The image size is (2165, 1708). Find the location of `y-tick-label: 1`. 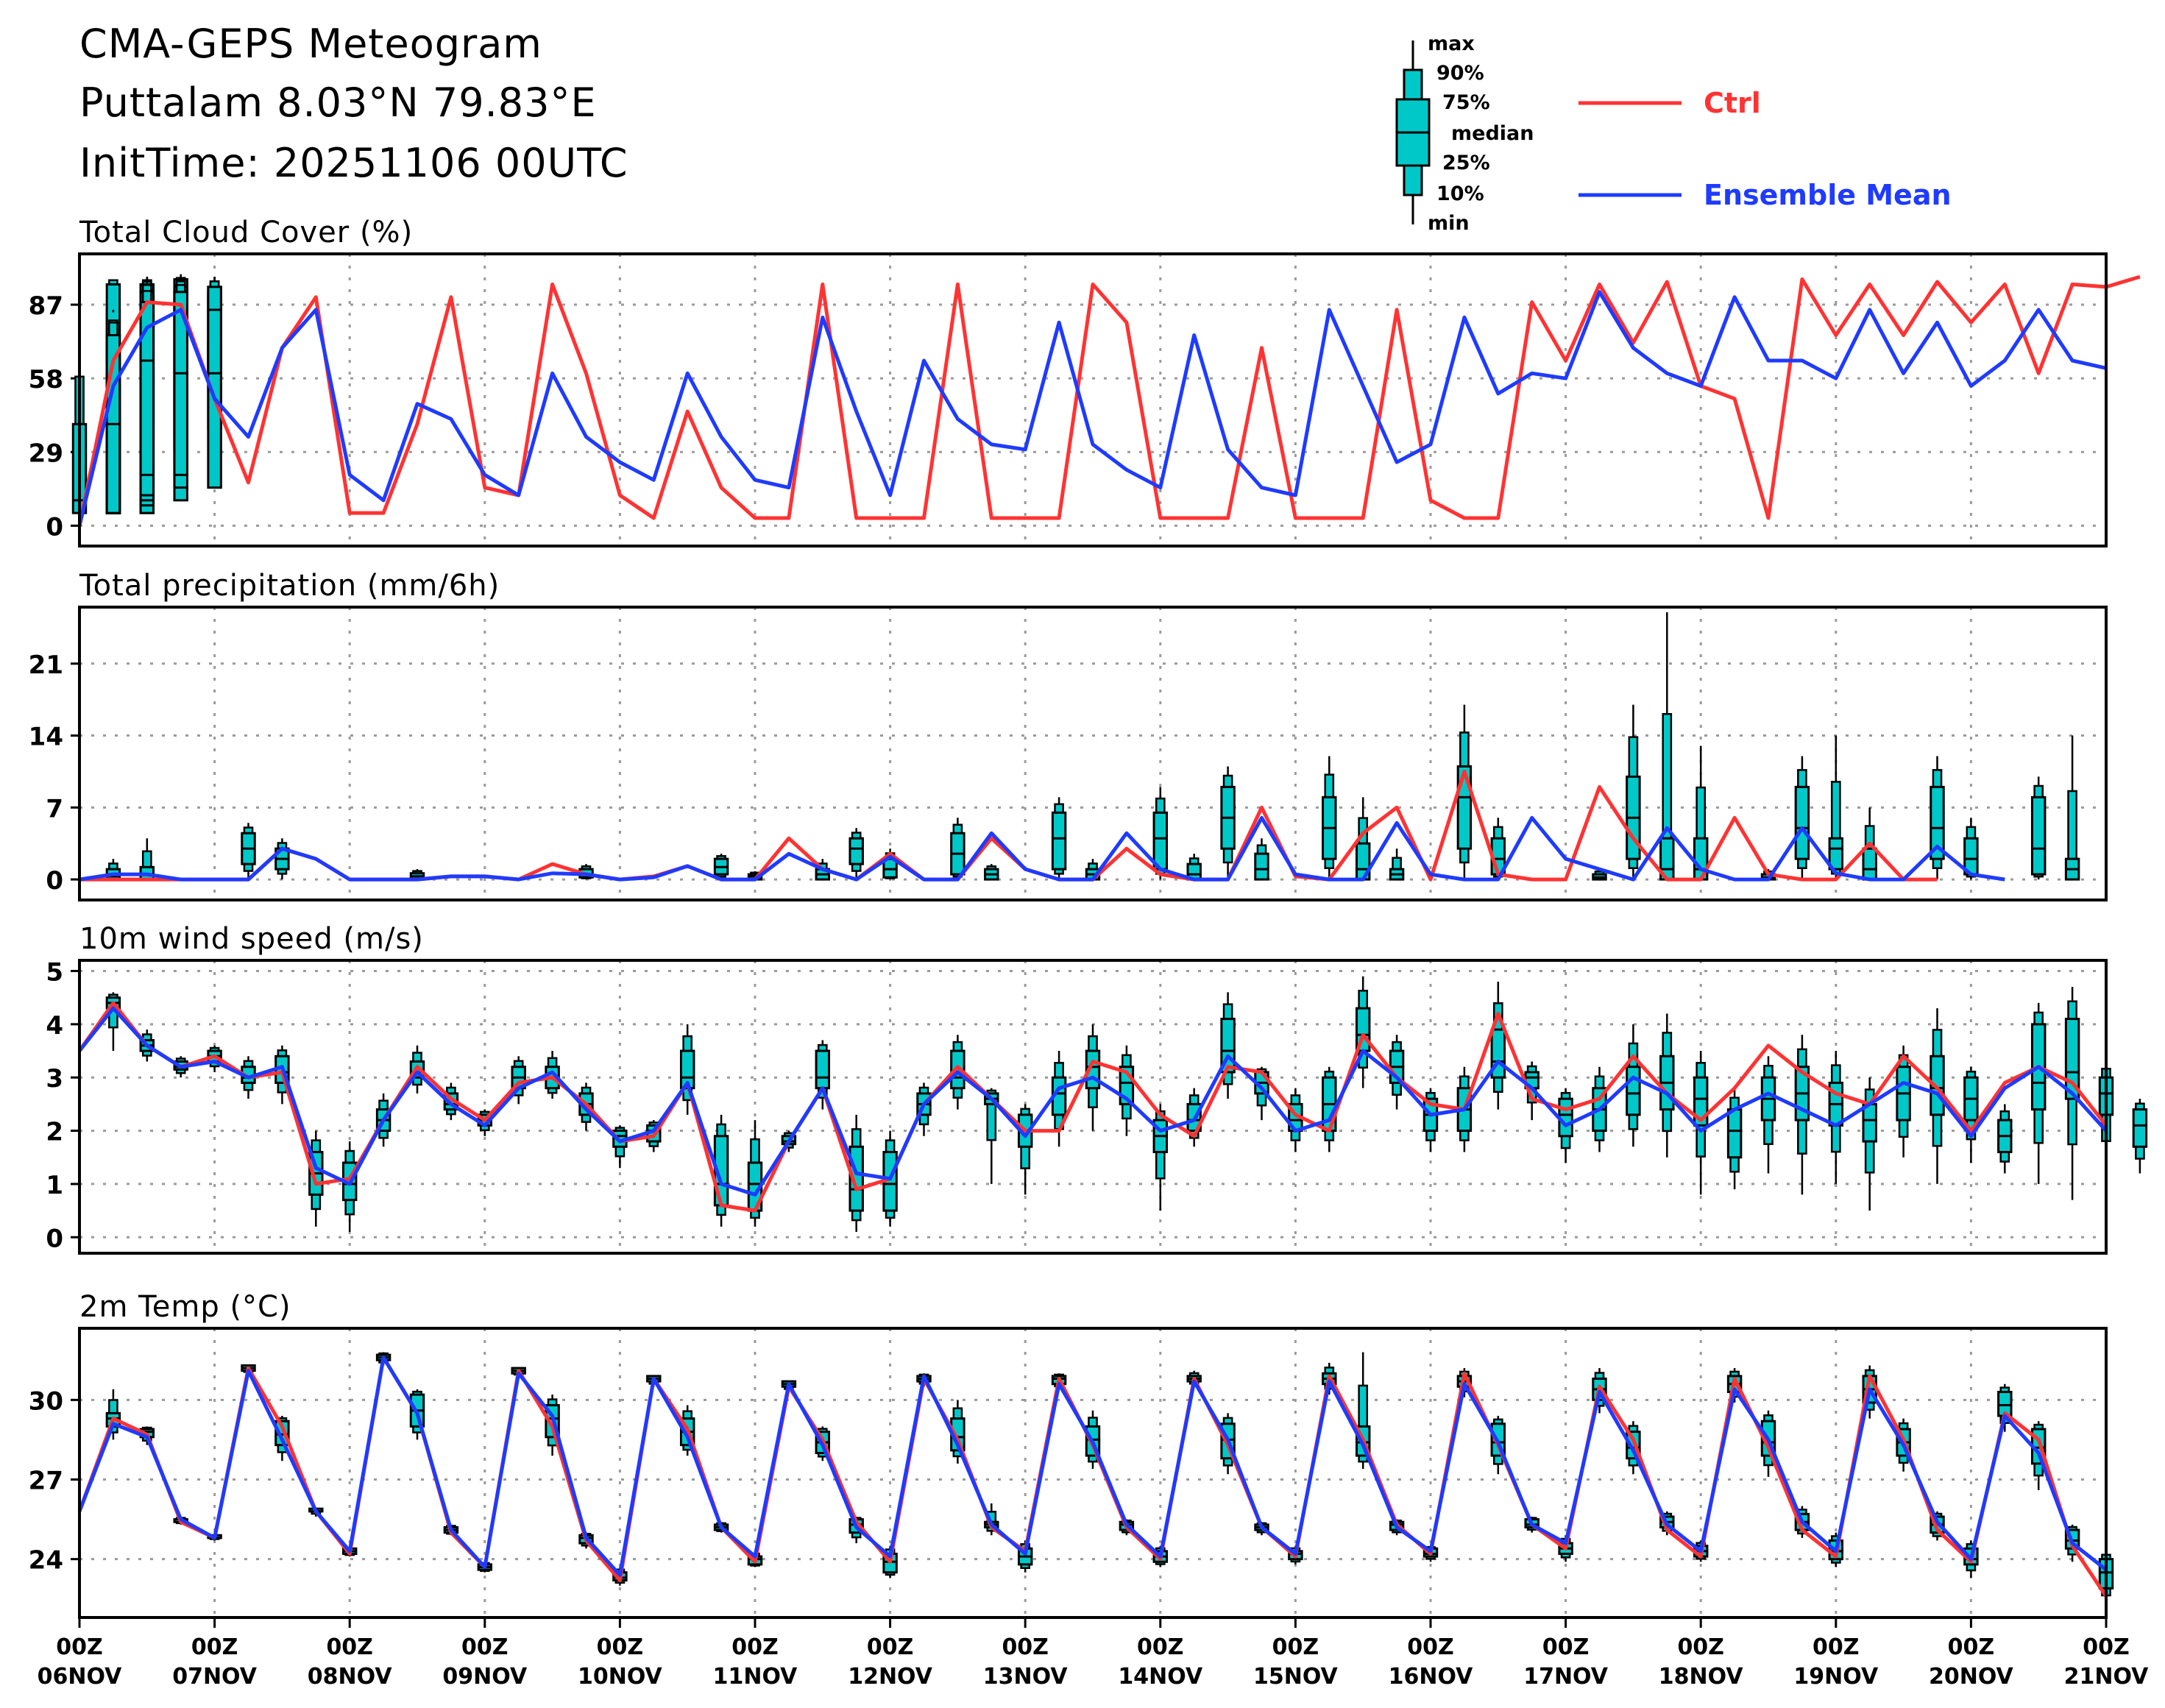

y-tick-label: 1 is located at coordinates (54, 1185).